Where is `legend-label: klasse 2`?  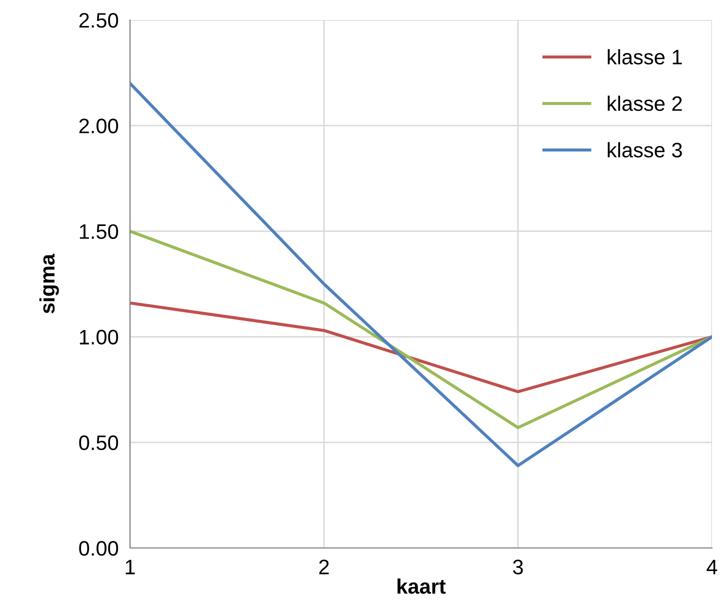
legend-label: klasse 2 is located at coordinates (645, 103).